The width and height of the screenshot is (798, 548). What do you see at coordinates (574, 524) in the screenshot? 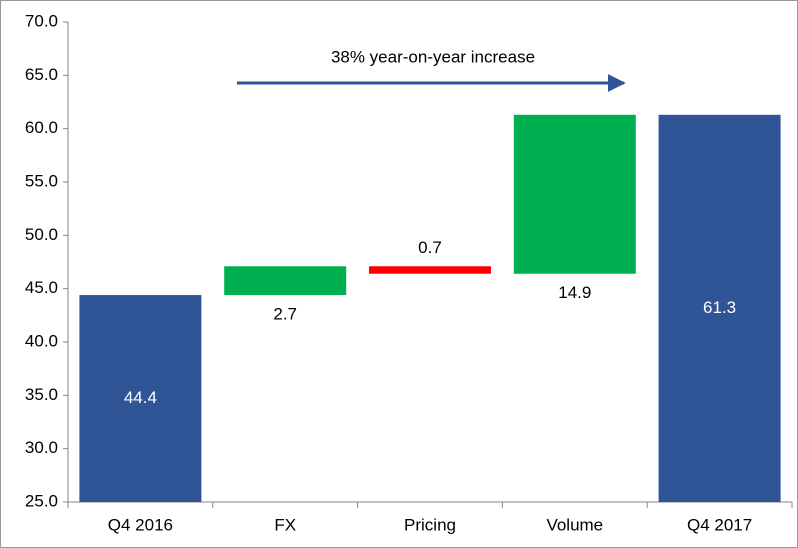
I see `x-tick-label: Volume` at bounding box center [574, 524].